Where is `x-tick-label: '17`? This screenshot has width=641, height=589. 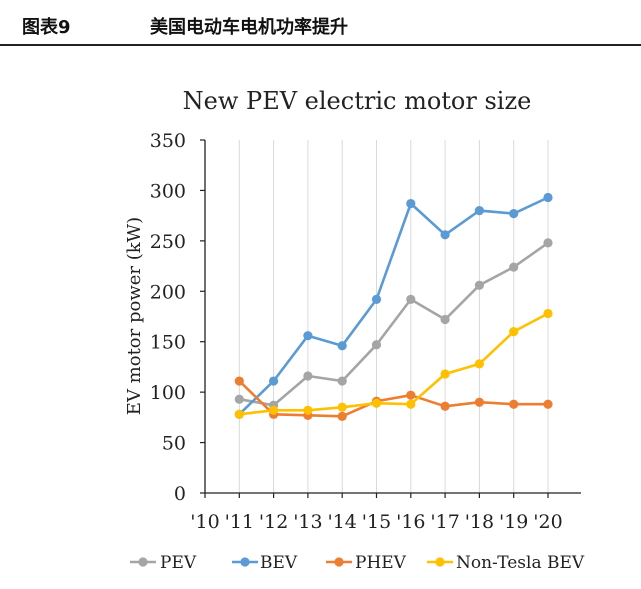
x-tick-label: '17 is located at coordinates (444, 522).